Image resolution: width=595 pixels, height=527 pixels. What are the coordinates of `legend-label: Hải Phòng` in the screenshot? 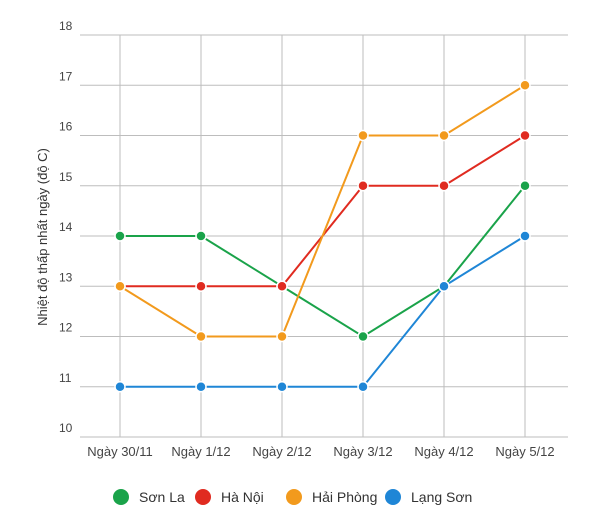 It's located at (344, 497).